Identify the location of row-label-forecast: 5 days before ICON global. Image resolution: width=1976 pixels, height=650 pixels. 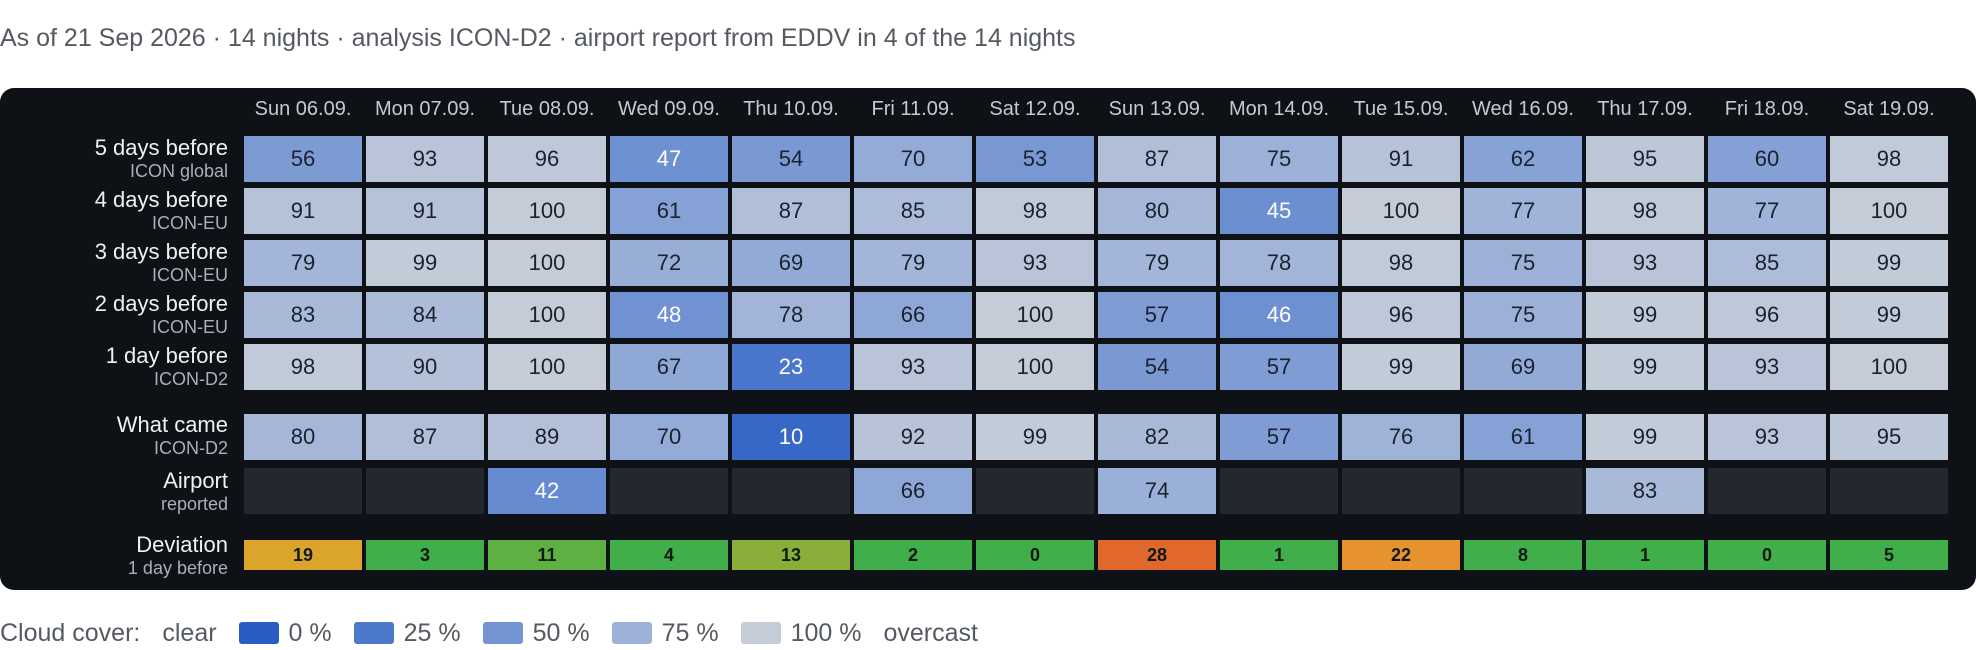
(114, 158).